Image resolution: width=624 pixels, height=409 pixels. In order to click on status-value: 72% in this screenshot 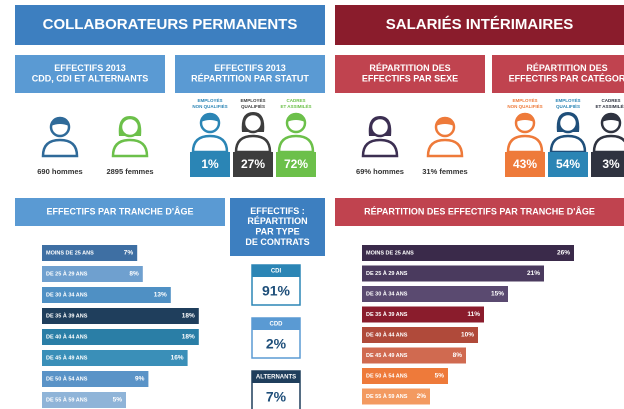, I will do `click(296, 164)`.